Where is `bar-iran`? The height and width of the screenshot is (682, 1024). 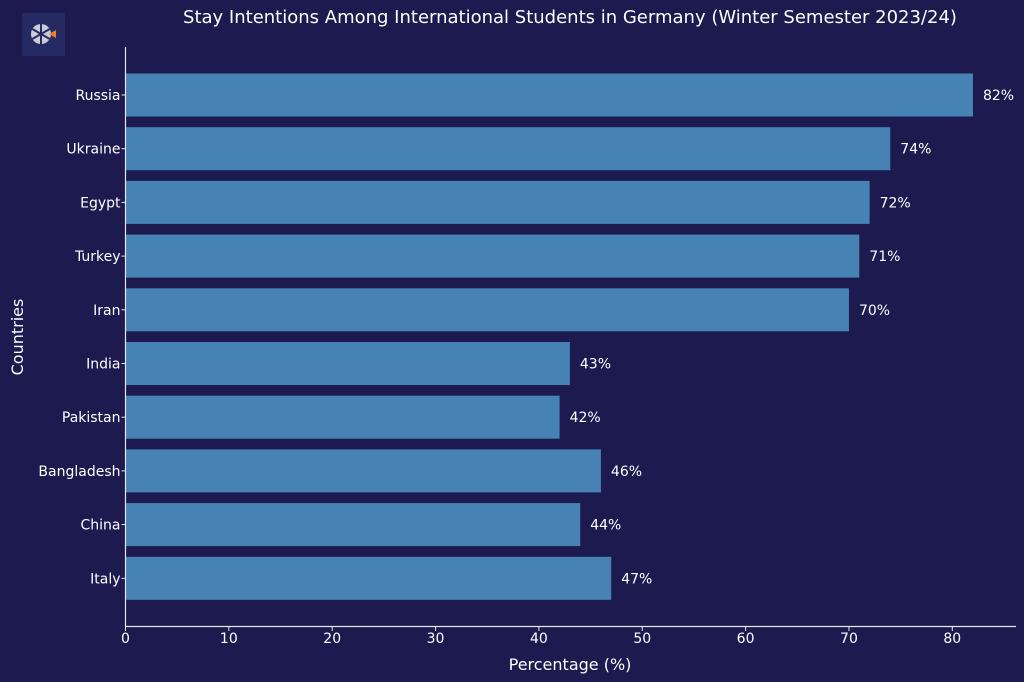 bar-iran is located at coordinates (487, 310).